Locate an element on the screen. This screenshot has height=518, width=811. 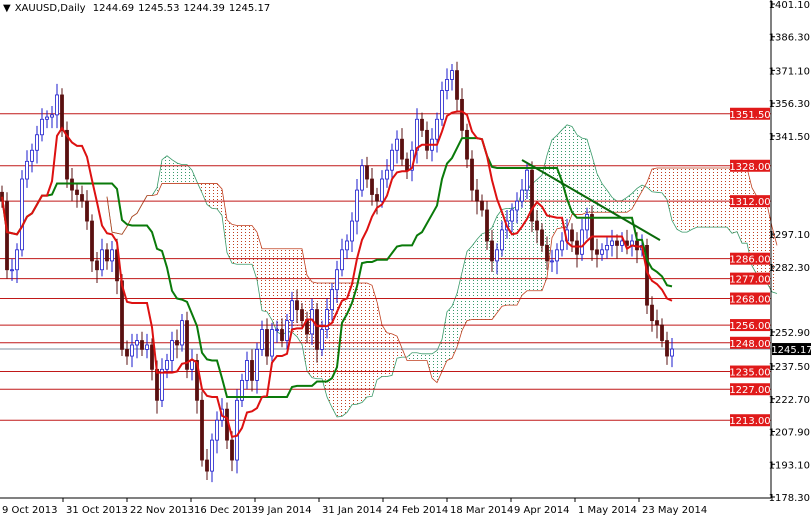
dropdown-triangle-icon: ▼ is located at coordinates (7, 8).